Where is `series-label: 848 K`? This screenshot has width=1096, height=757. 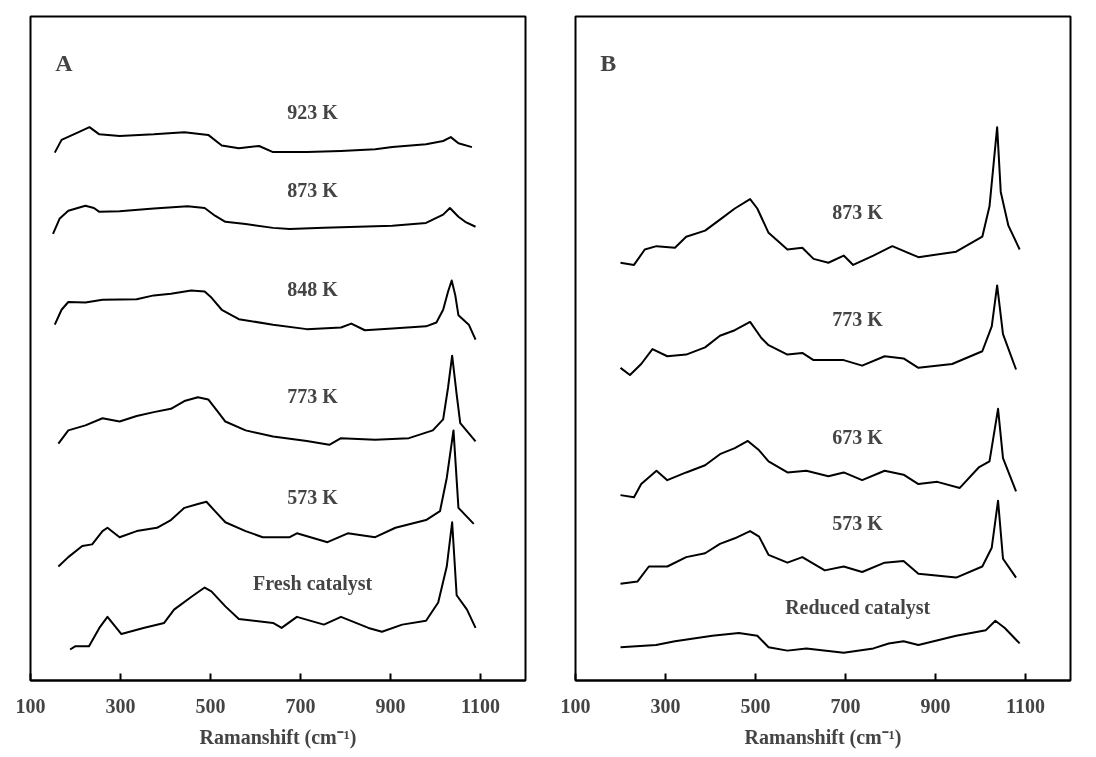
series-label: 848 K is located at coordinates (313, 289).